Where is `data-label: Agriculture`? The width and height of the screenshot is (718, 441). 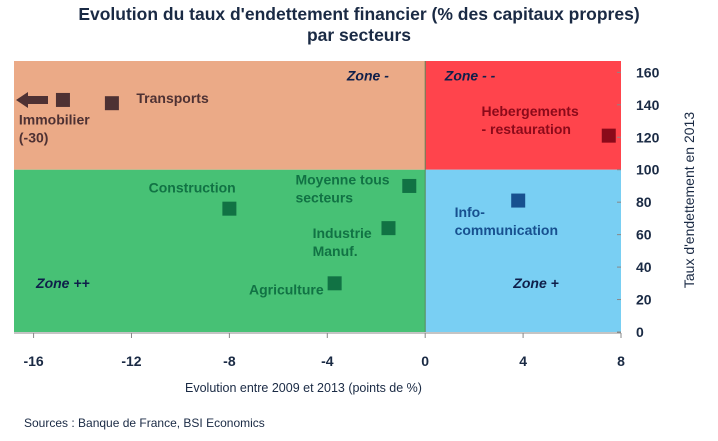 data-label: Agriculture is located at coordinates (286, 290).